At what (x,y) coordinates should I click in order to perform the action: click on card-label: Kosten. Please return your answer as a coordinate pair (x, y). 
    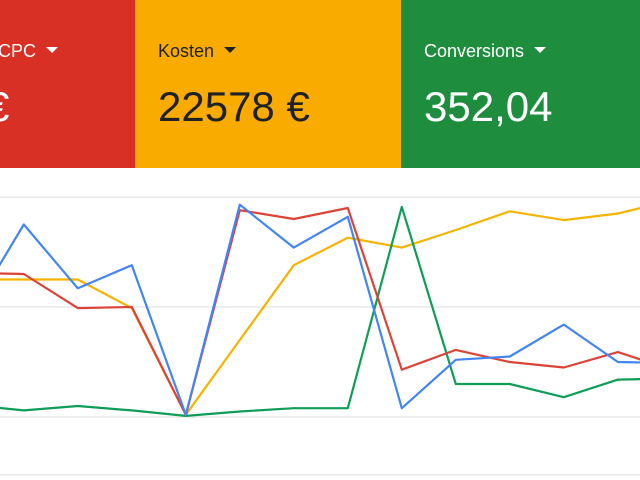
    Looking at the image, I should click on (186, 51).